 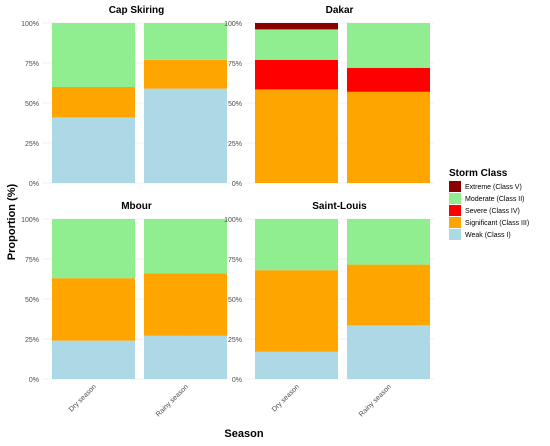 What do you see at coordinates (492, 211) in the screenshot?
I see `legend-label: Severe (Class IV)` at bounding box center [492, 211].